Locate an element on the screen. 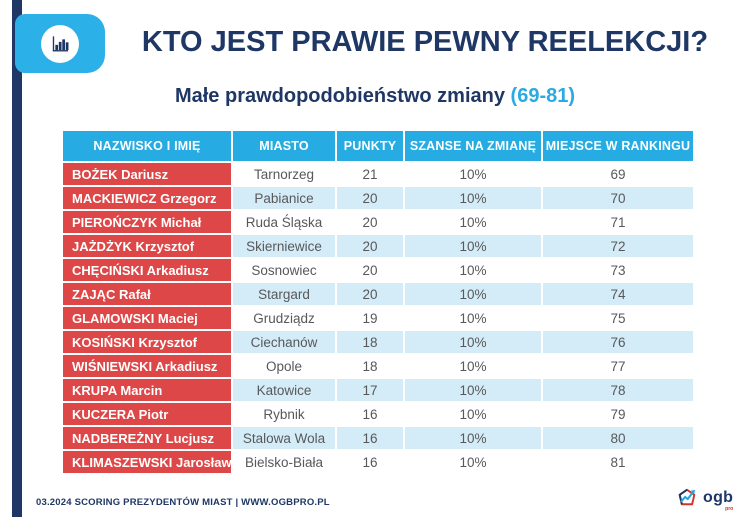 This screenshot has height=521, width=750. ogb-logo-wordmark: ogb pro is located at coordinates (718, 500).